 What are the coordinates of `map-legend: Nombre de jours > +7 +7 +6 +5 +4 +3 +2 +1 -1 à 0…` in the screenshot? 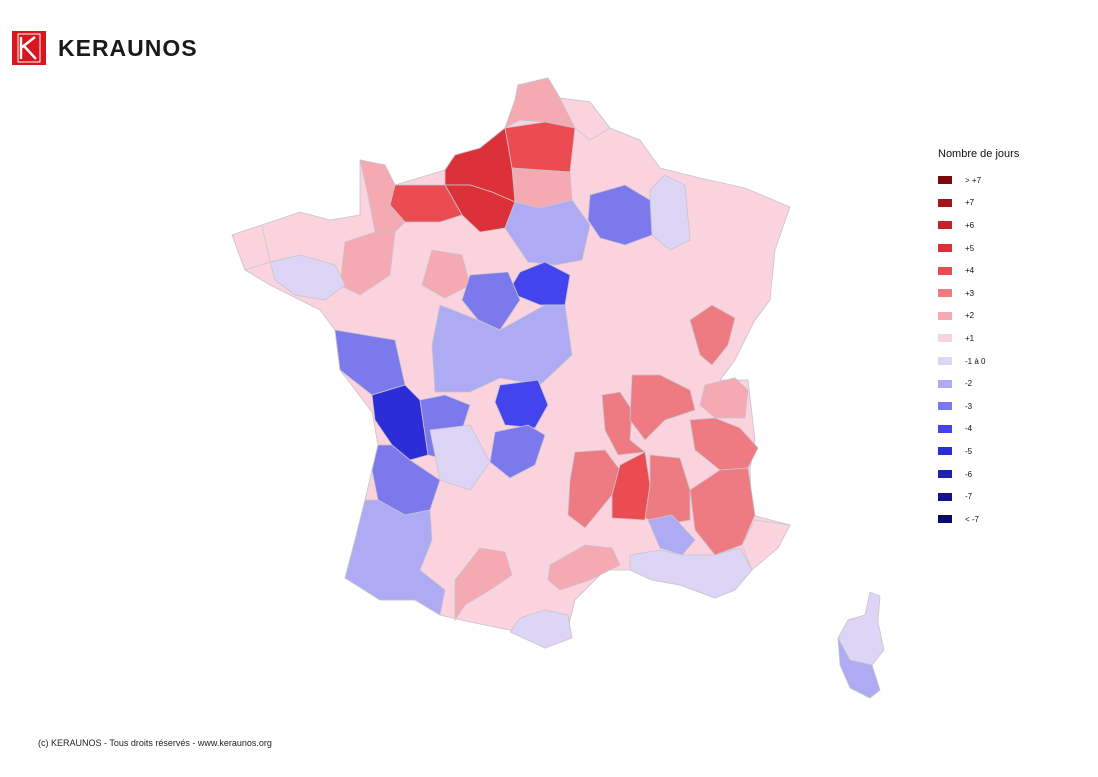 It's located at (978, 339).